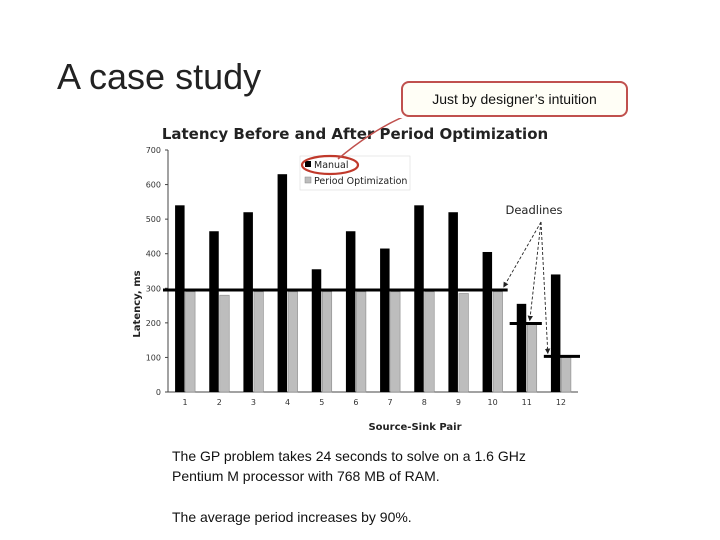  I want to click on y-tick-label: 300, so click(153, 288).